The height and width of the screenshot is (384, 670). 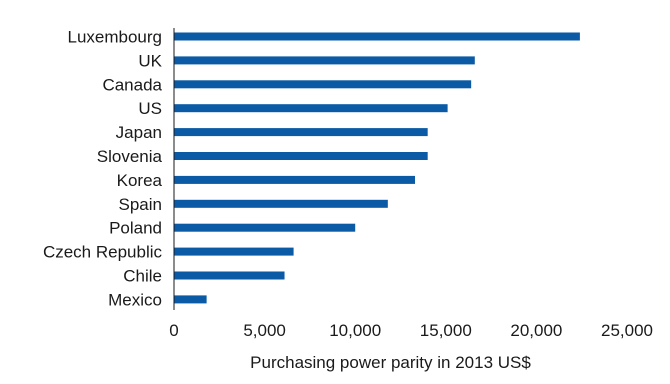 What do you see at coordinates (301, 156) in the screenshot?
I see `bar-slovenia` at bounding box center [301, 156].